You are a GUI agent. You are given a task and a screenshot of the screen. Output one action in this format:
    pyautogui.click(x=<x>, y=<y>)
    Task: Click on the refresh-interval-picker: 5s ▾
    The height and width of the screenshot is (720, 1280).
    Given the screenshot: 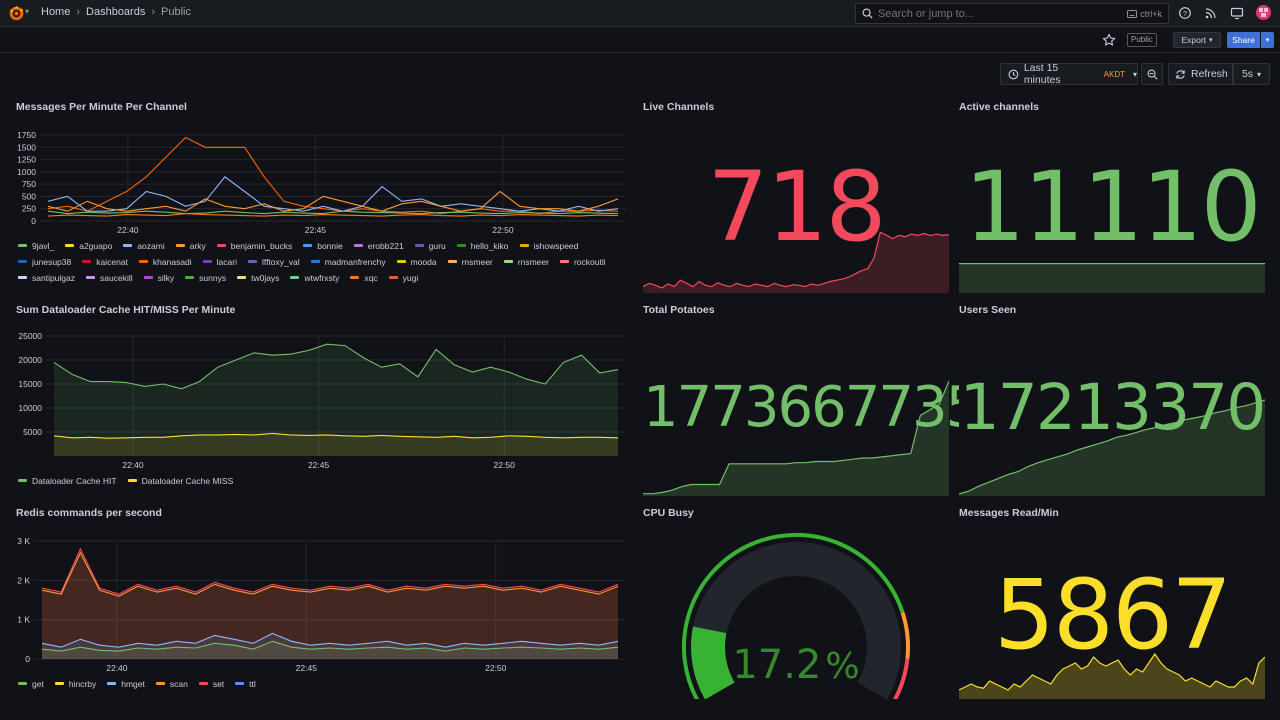 What is the action you would take?
    pyautogui.click(x=1251, y=74)
    